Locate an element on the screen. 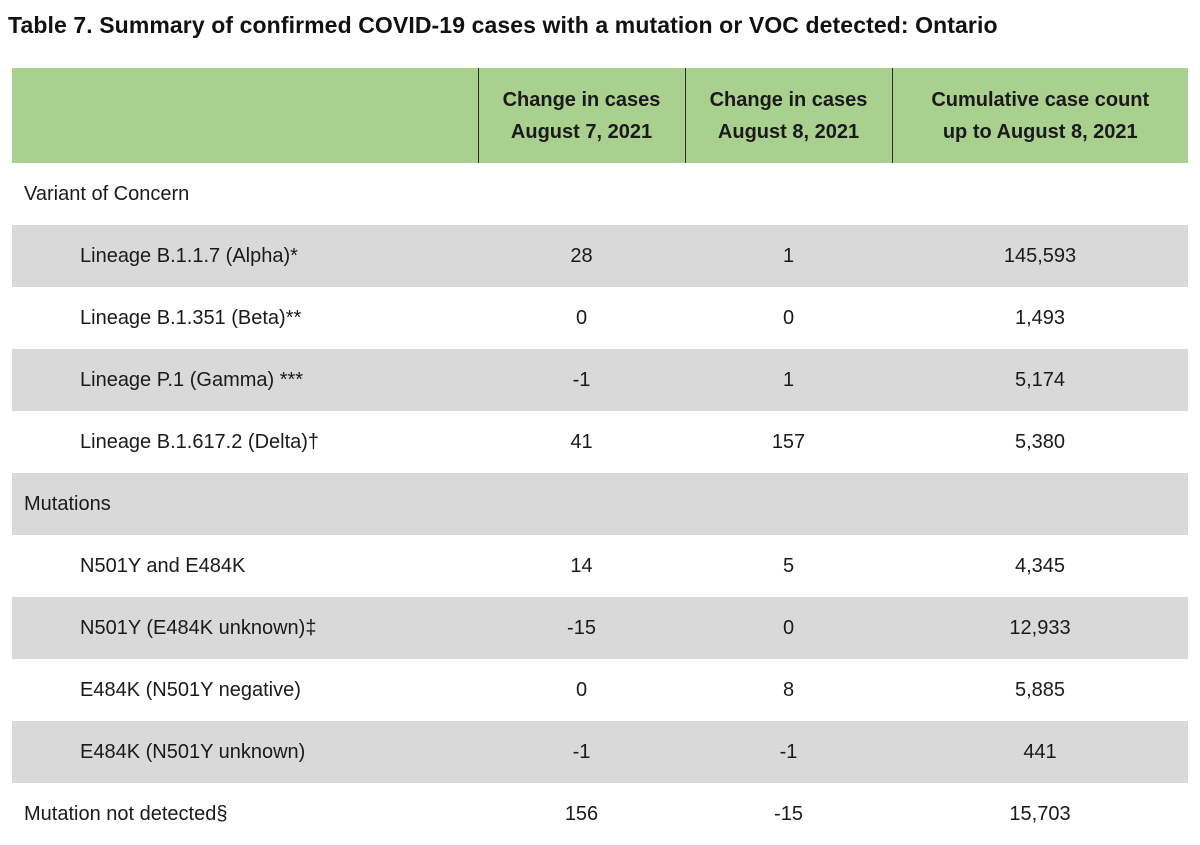  row-label: N501Y and E484K is located at coordinates (163, 565).